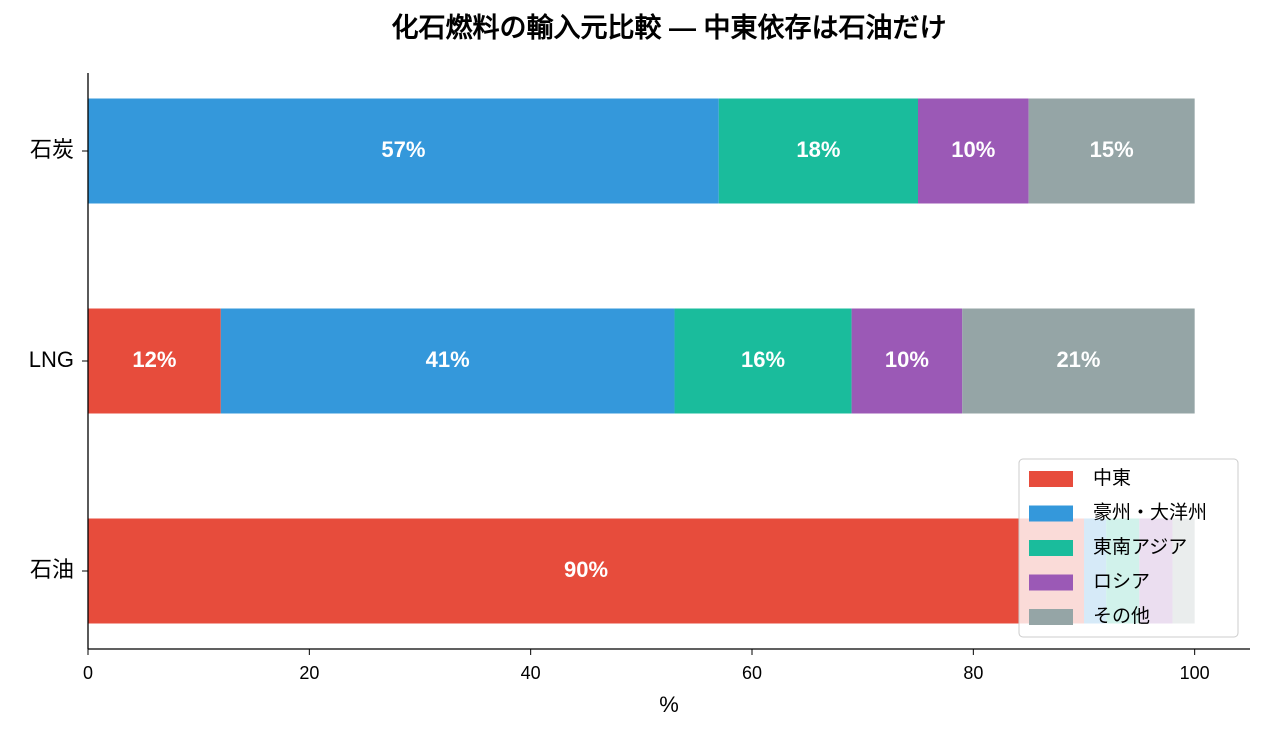  Describe the element at coordinates (52, 569) in the screenshot. I see `y-tick-label: 石油` at that location.